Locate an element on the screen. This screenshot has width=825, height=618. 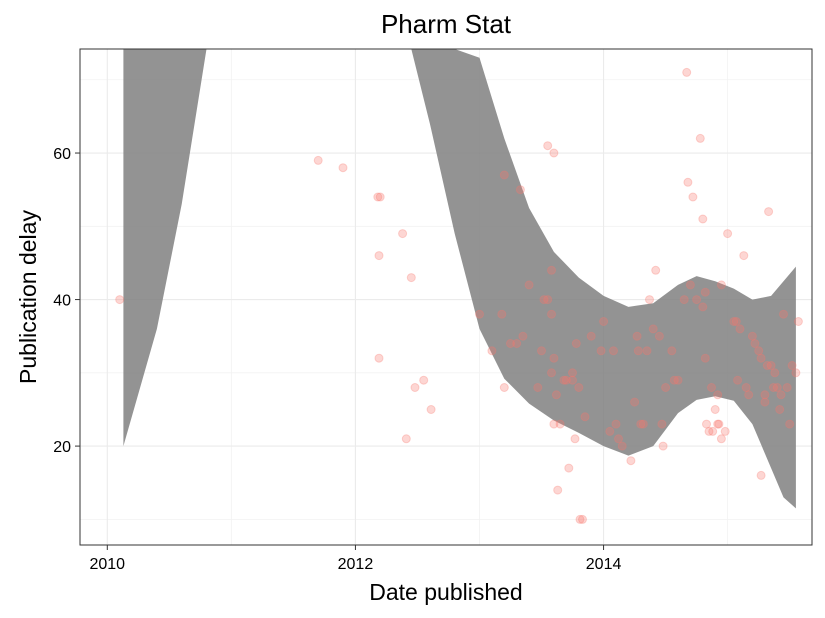
chart-title: Pharm Stat is located at coordinates (446, 24).